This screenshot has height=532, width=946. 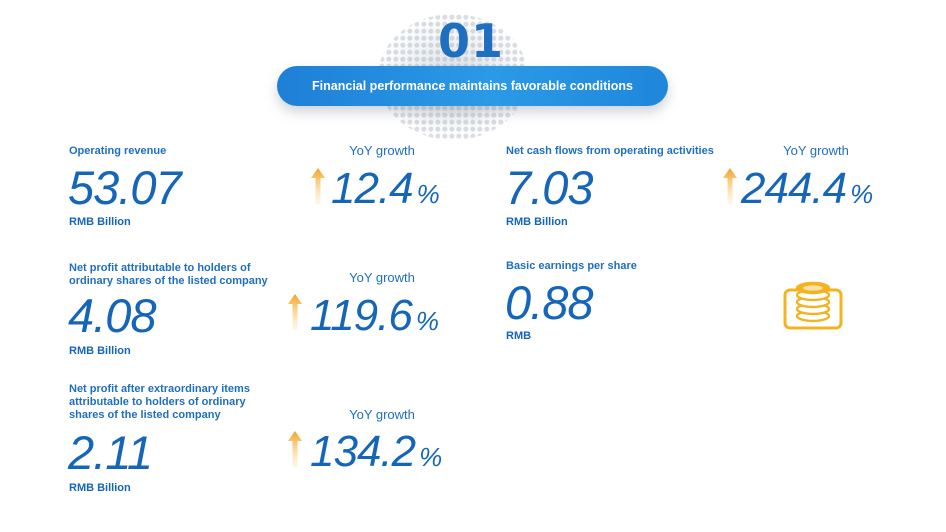 I want to click on revenue-unit: RMB Billion, so click(x=100, y=222).